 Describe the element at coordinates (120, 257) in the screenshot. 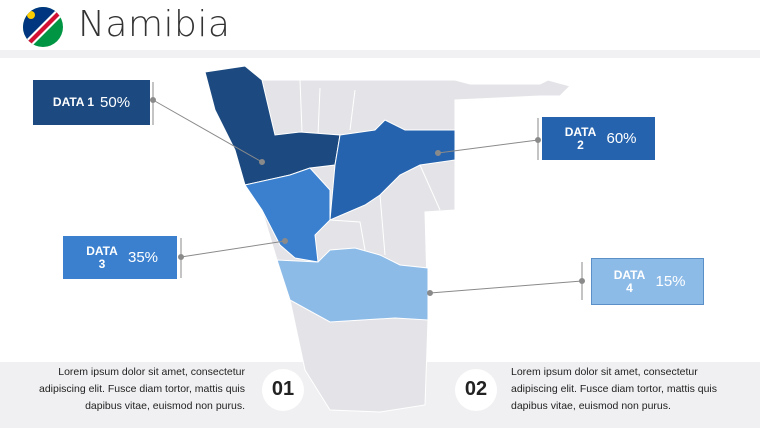

I see `callout: DATA 3 35%` at that location.